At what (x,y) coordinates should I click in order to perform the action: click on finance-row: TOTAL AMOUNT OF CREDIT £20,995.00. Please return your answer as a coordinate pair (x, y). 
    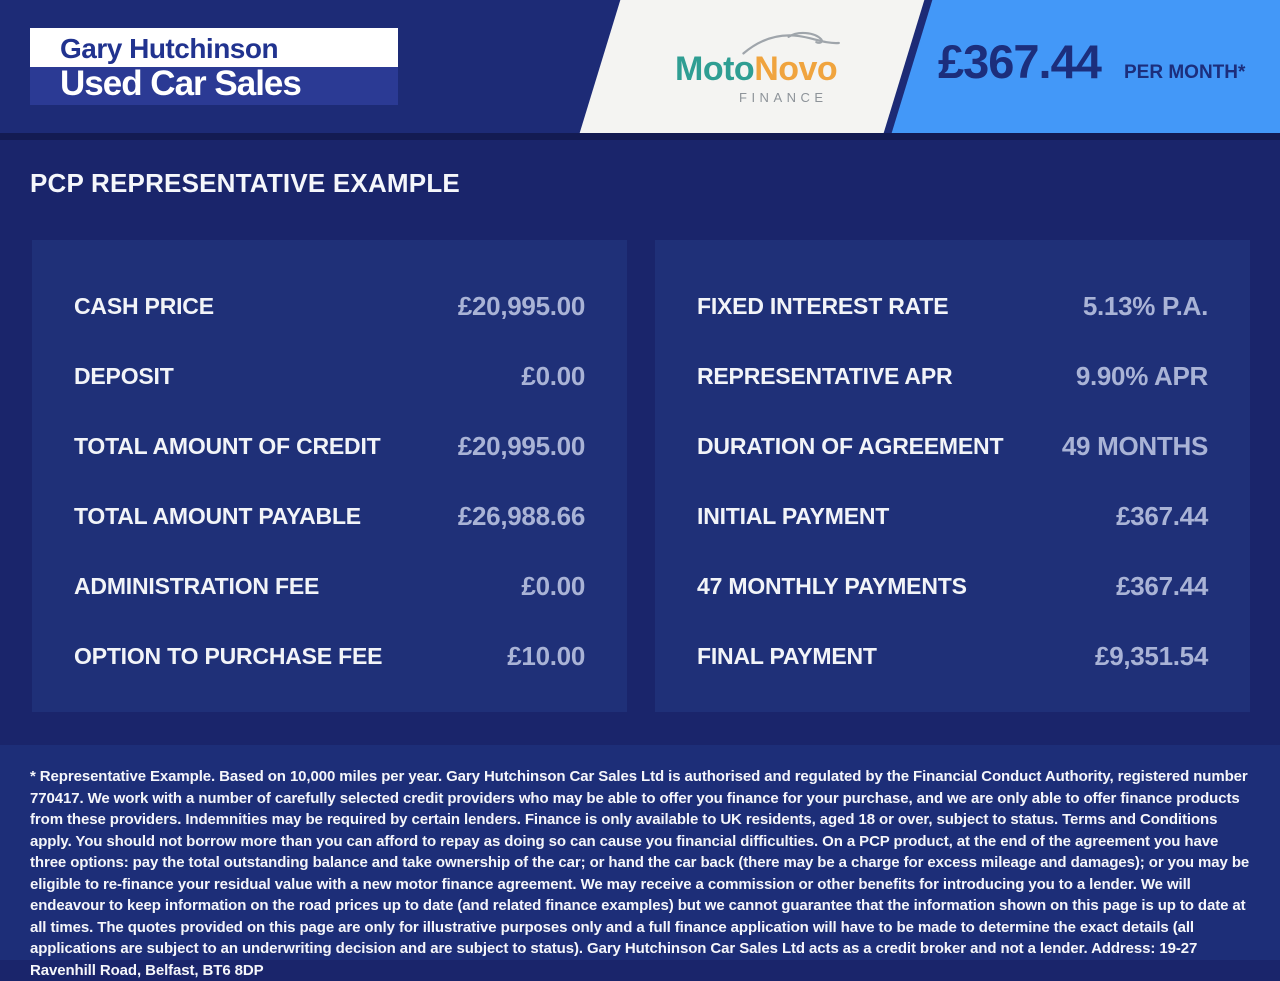
    Looking at the image, I should click on (329, 446).